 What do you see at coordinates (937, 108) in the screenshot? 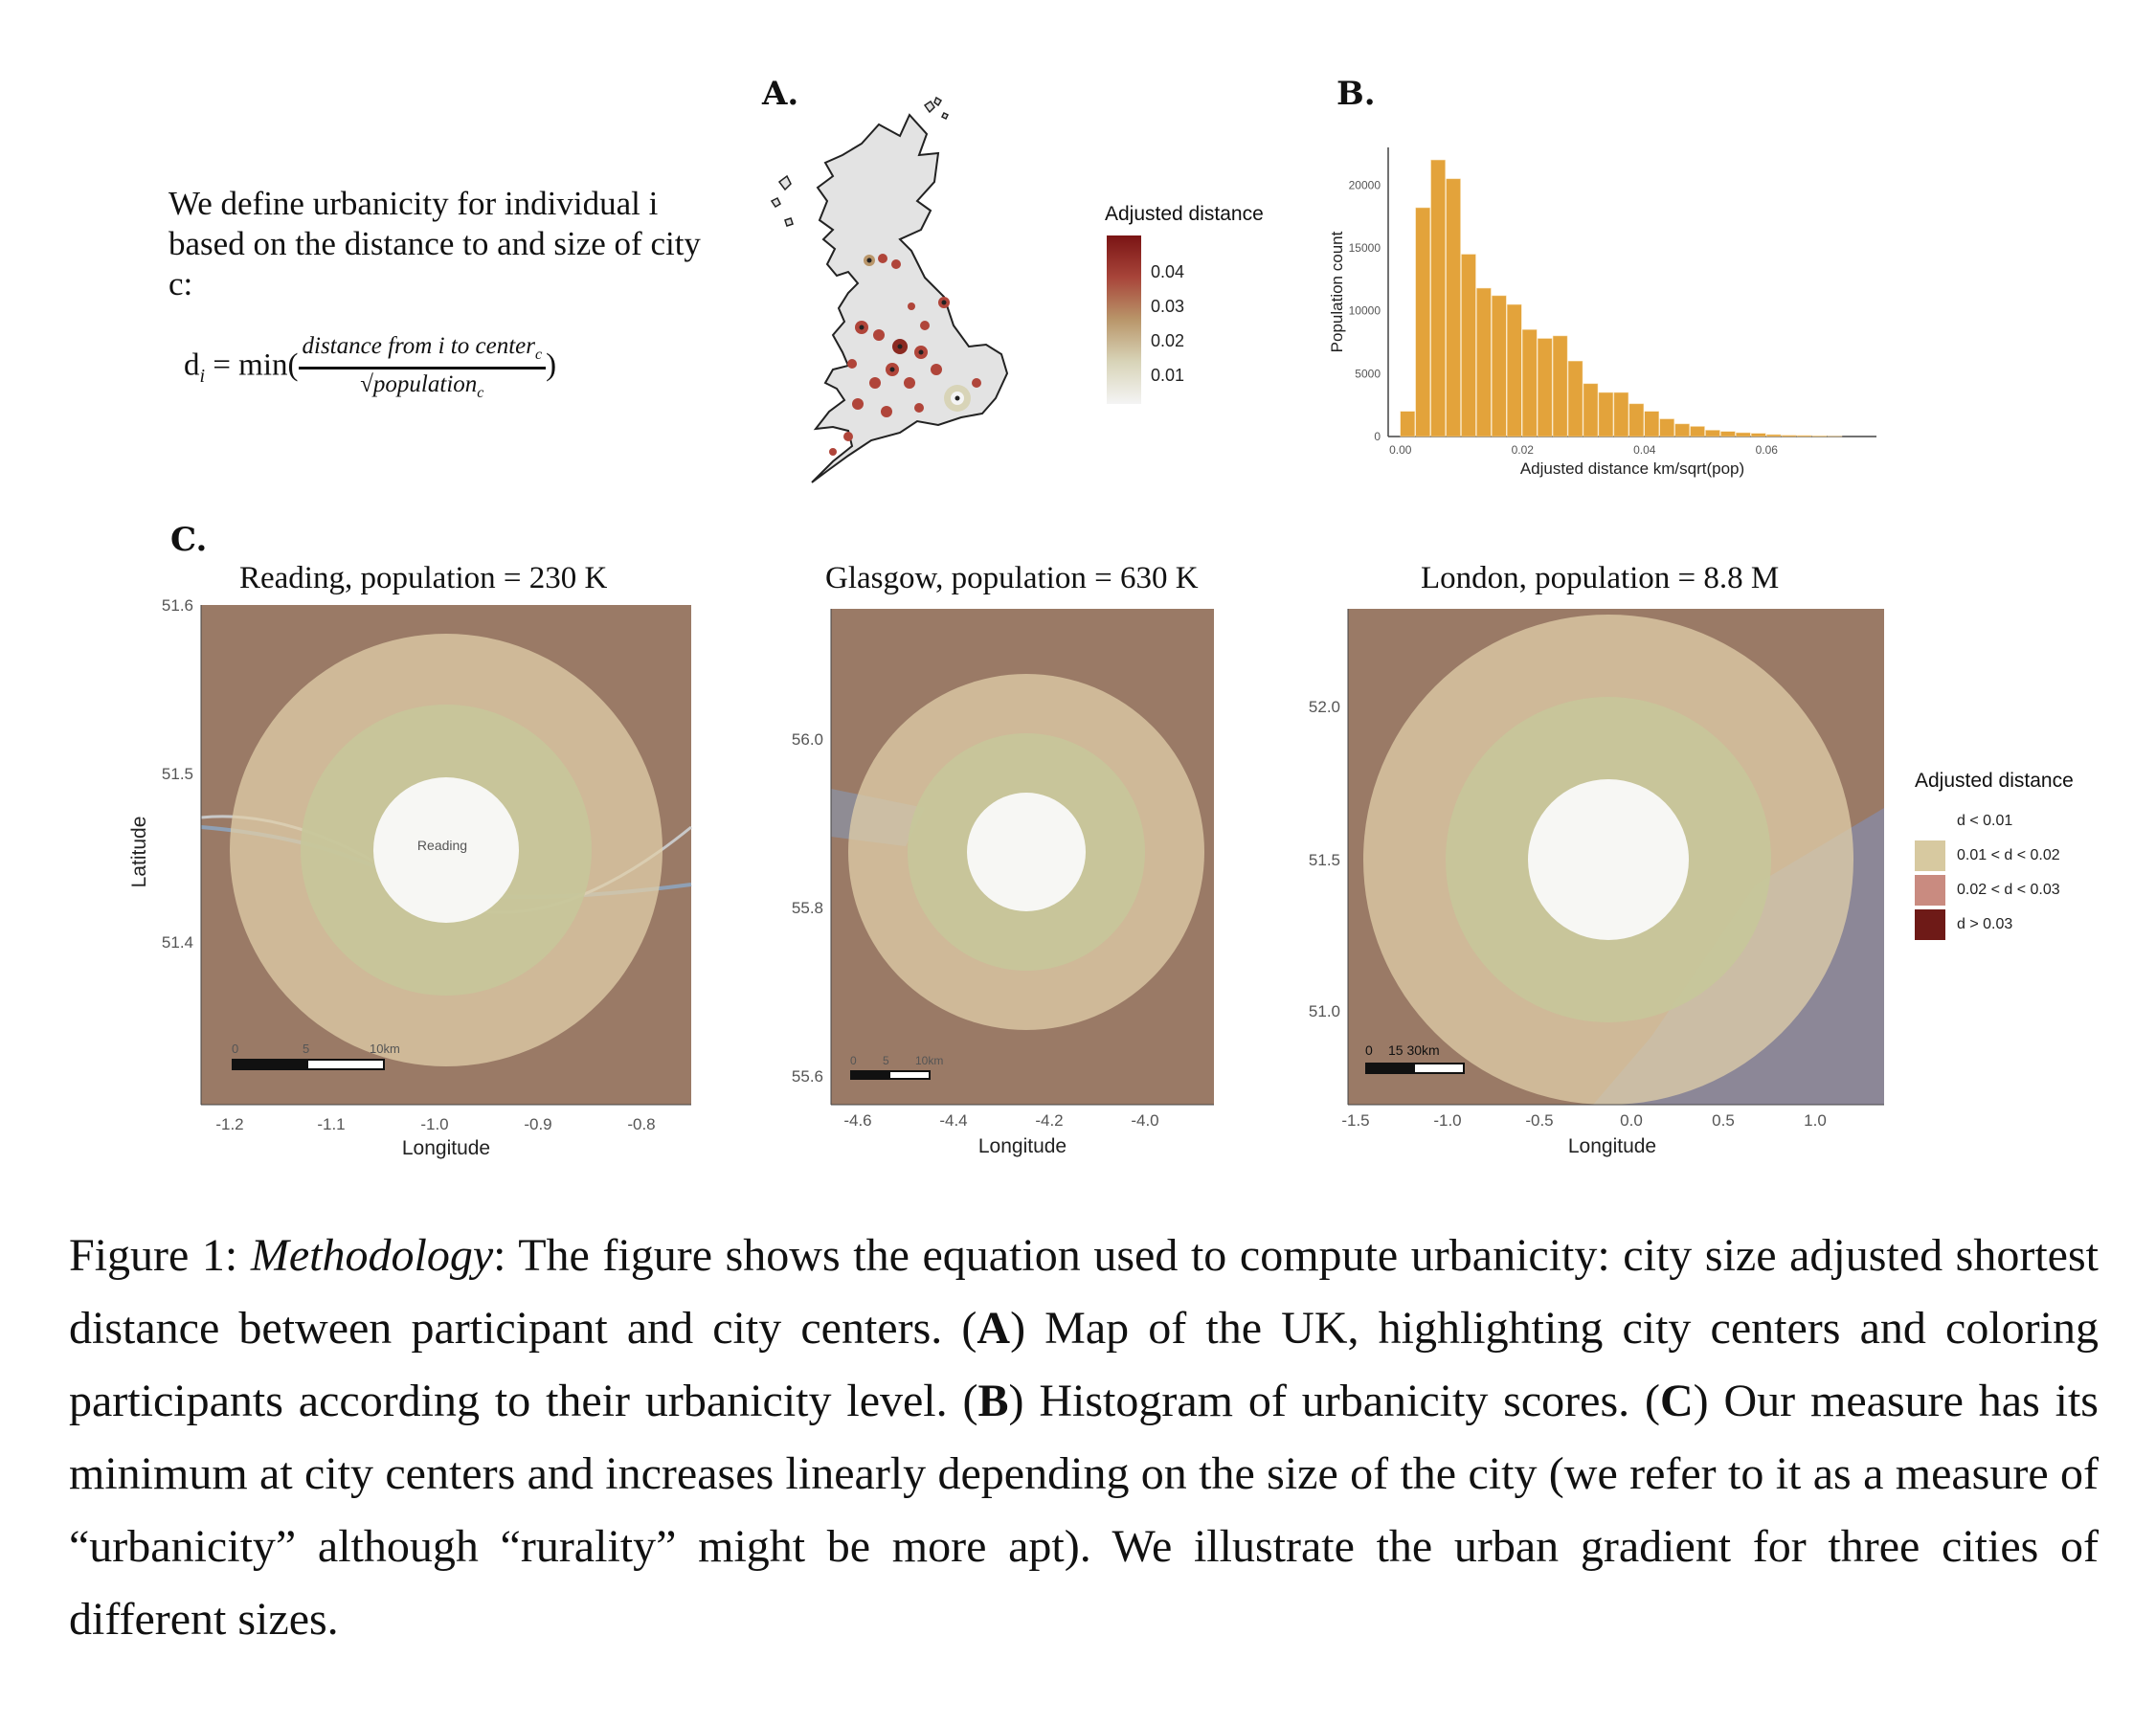
I see `northern-isles` at bounding box center [937, 108].